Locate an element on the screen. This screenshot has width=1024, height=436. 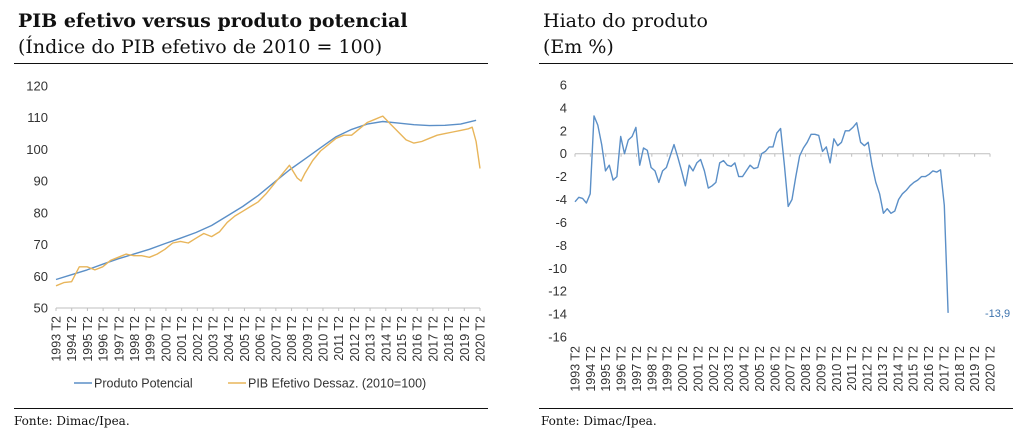
right-x-tick-label: 1994 T2 is located at coordinates (591, 369).